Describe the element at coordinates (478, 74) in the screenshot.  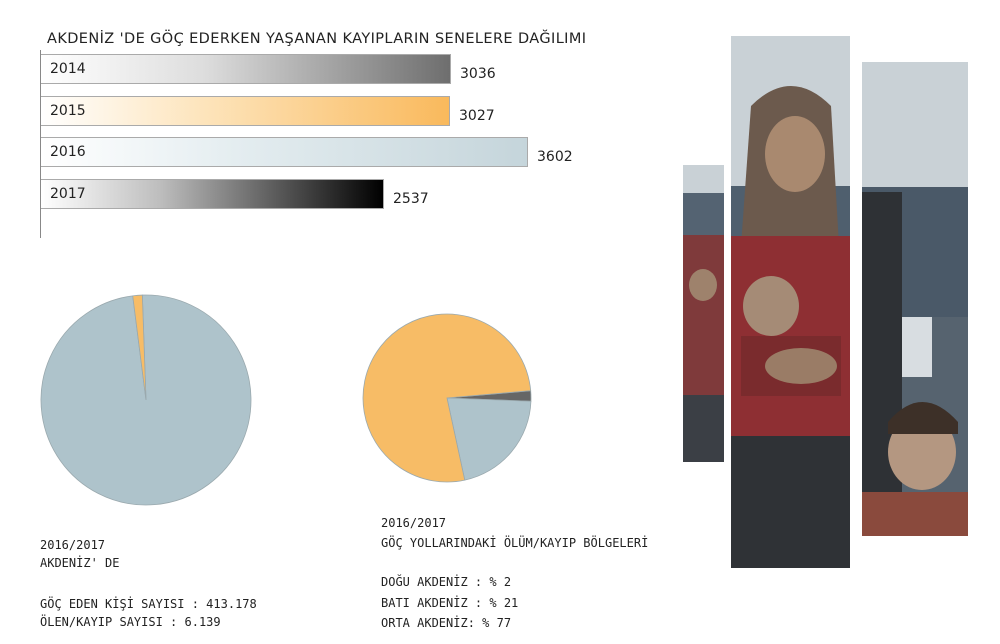
I see `bar-value-2014: 3036` at that location.